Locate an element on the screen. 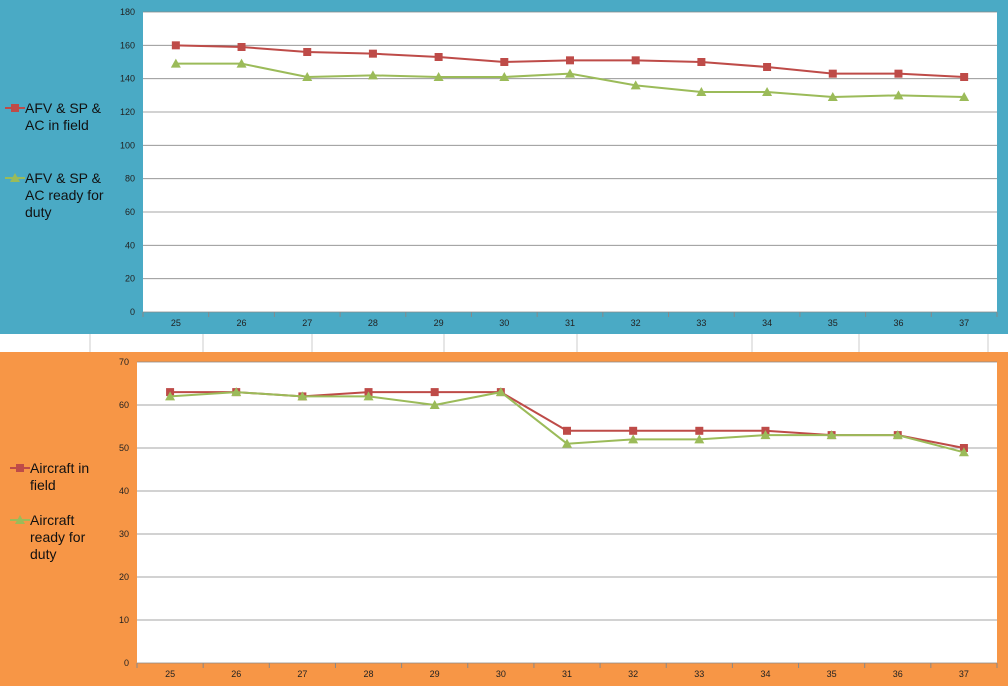 The width and height of the screenshot is (1008, 686). y-tick-label: 10 is located at coordinates (124, 620).